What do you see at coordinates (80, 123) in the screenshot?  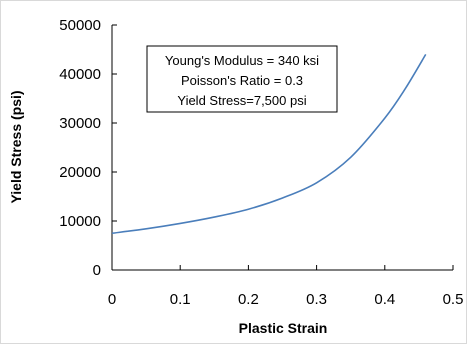 I see `y-tick-label: 30000` at bounding box center [80, 123].